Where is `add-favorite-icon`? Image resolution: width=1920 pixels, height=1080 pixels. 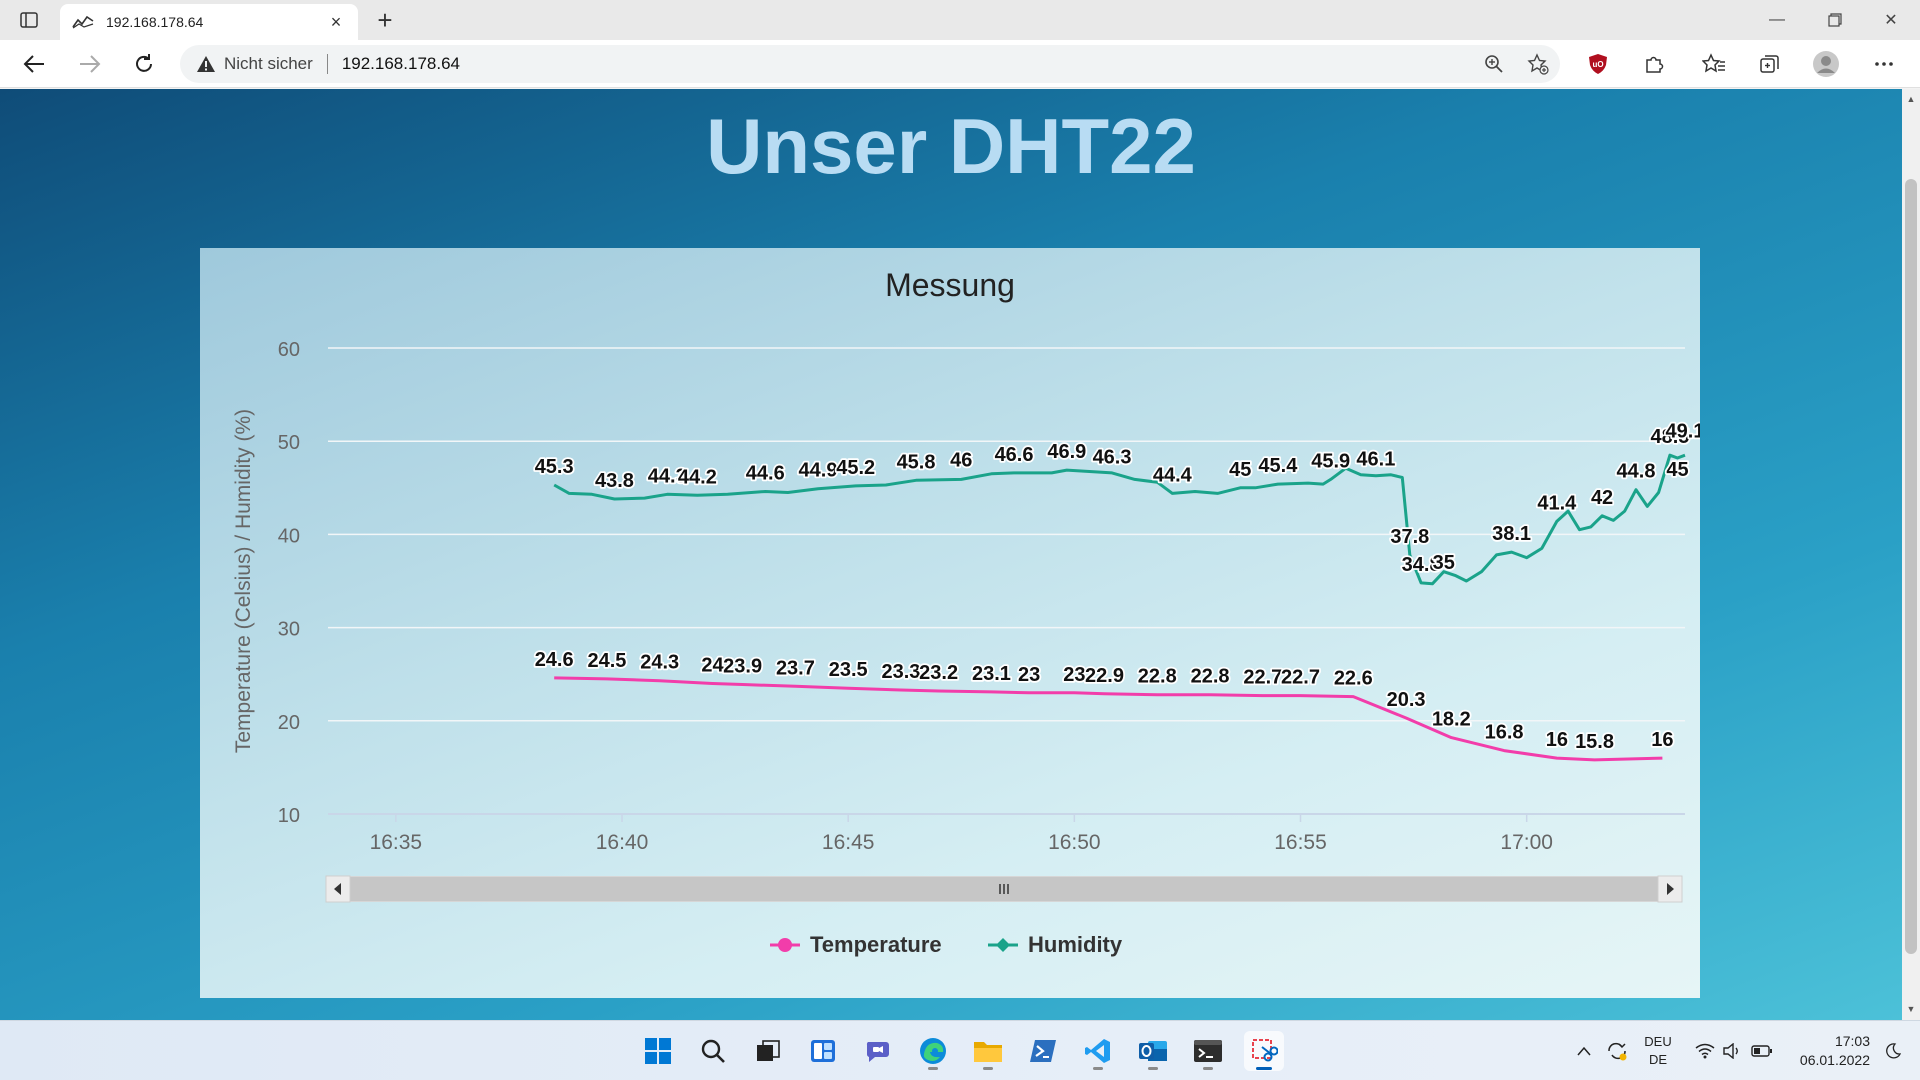 add-favorite-icon is located at coordinates (1538, 64).